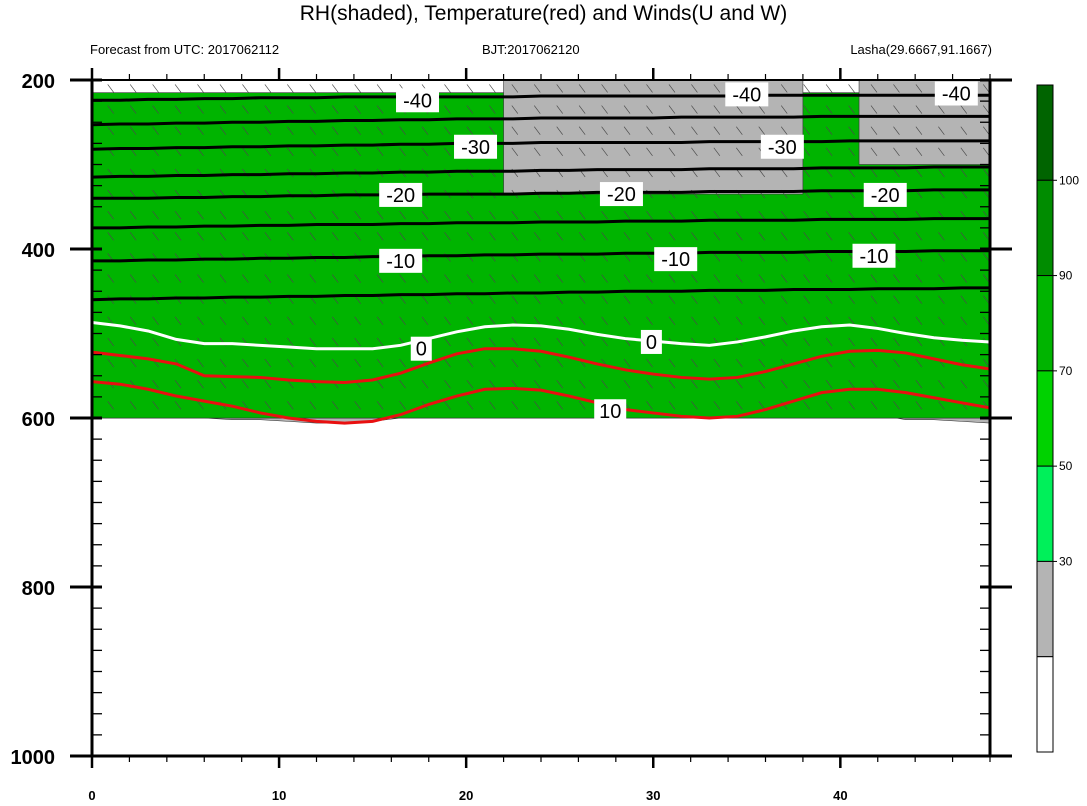 The height and width of the screenshot is (806, 1087). I want to click on x-tick-label: 20, so click(466, 795).